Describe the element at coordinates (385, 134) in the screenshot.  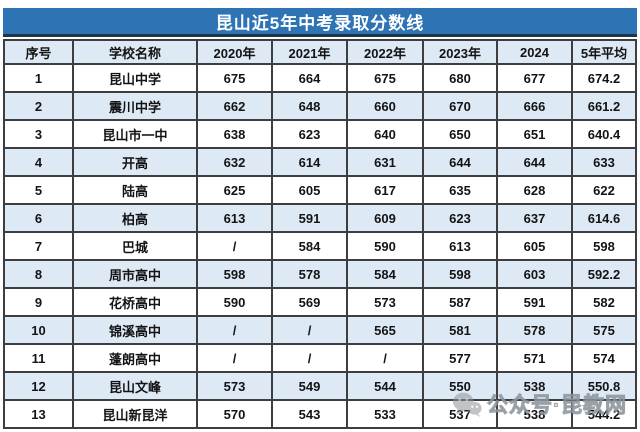
I see `score-cell: 640` at that location.